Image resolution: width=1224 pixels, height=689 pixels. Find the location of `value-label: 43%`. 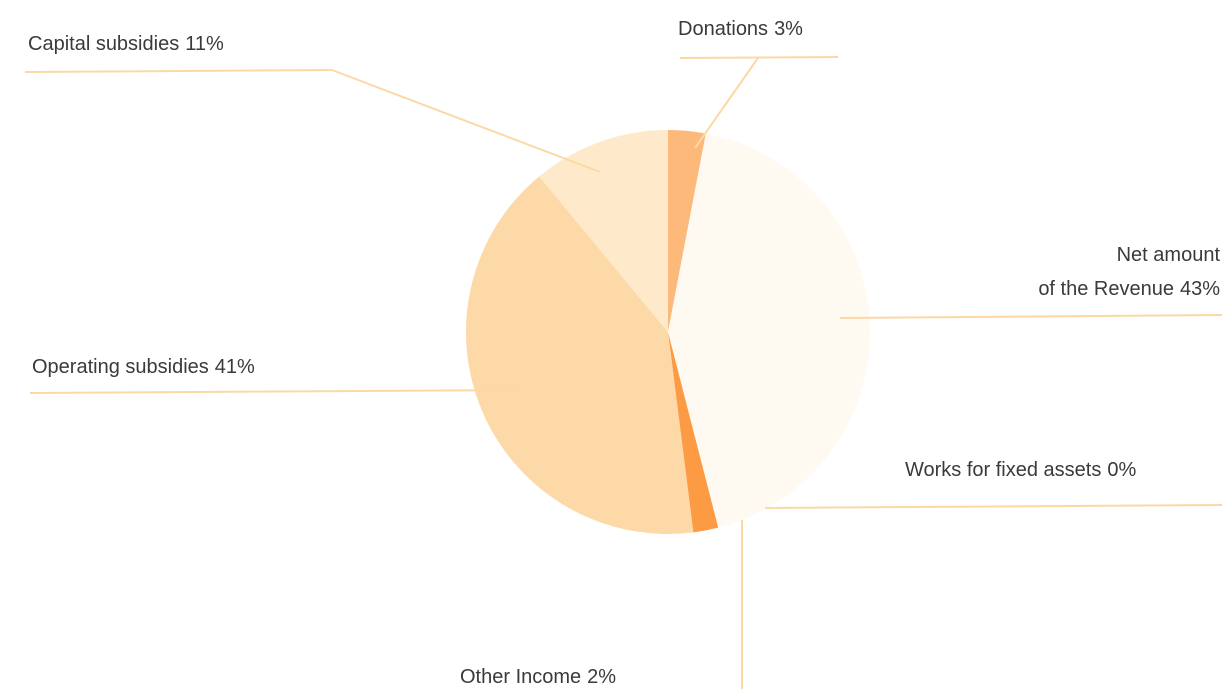

value-label: 43% is located at coordinates (1199, 289).